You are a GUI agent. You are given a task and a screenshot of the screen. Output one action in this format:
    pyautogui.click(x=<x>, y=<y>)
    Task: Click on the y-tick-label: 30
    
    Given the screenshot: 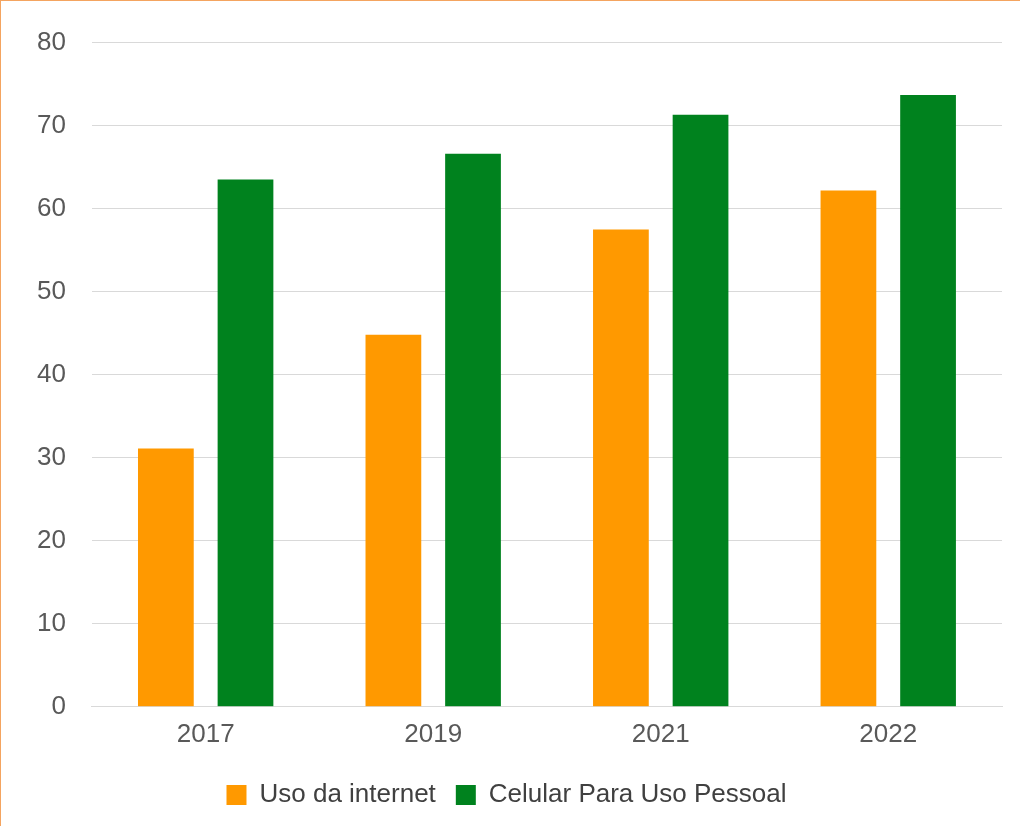 What is the action you would take?
    pyautogui.click(x=51, y=455)
    